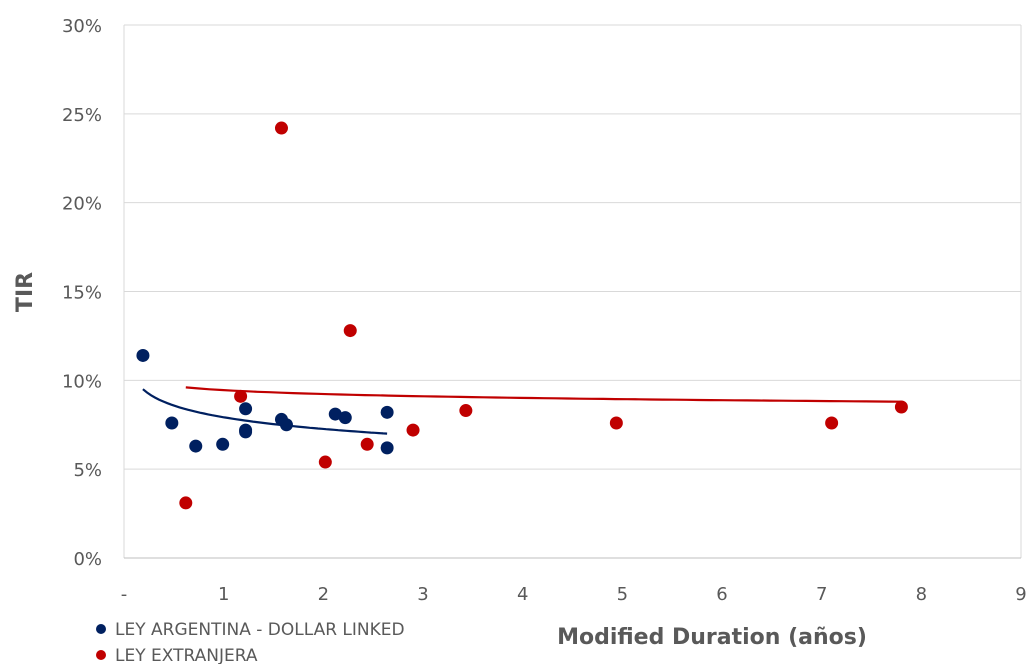 This screenshot has width=1027, height=664. I want to click on x-axis-ticks: - 1 2 3 4 5 6 7 8 9, so click(574, 594).